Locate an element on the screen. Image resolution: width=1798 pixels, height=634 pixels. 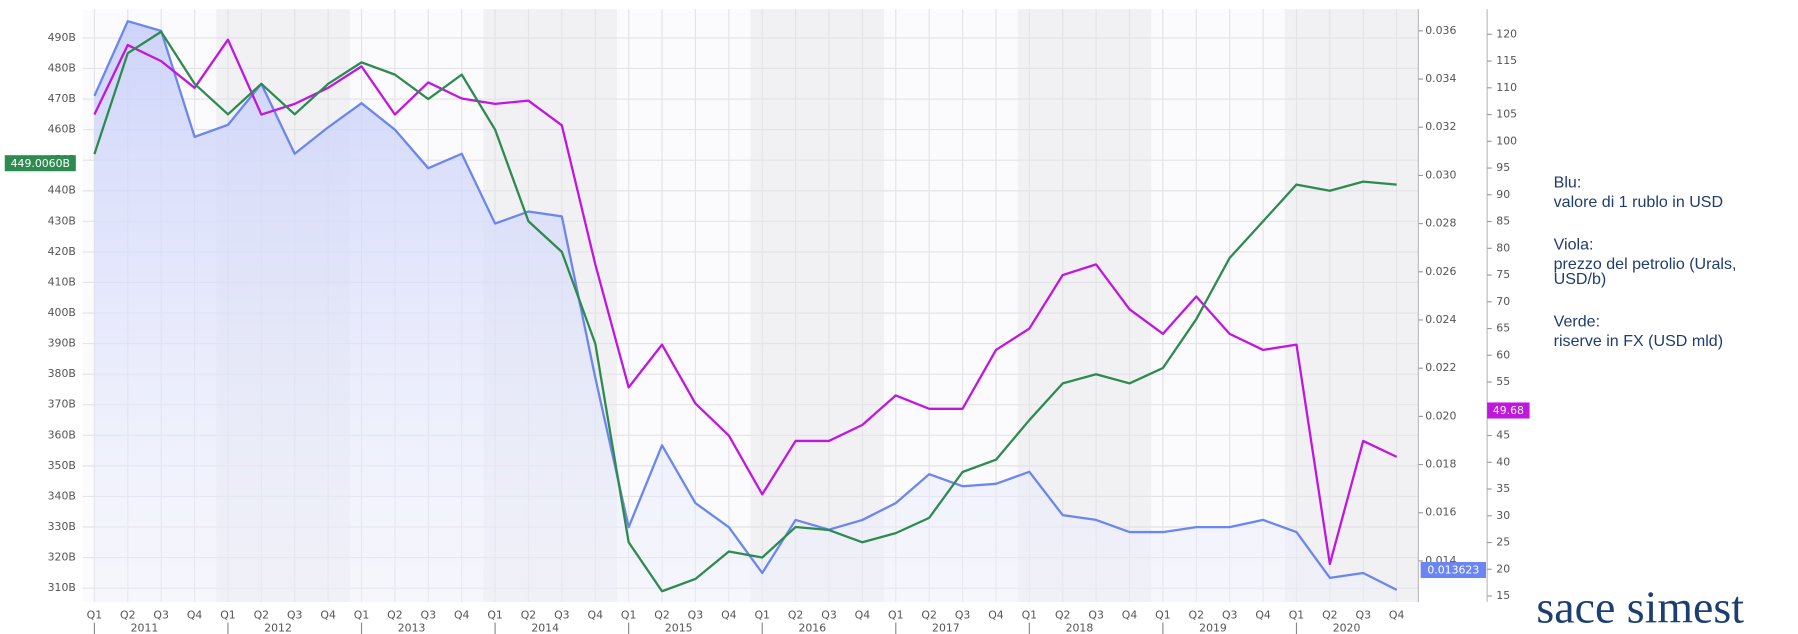
y2-tick-label: 0.018 is located at coordinates (1440, 464).